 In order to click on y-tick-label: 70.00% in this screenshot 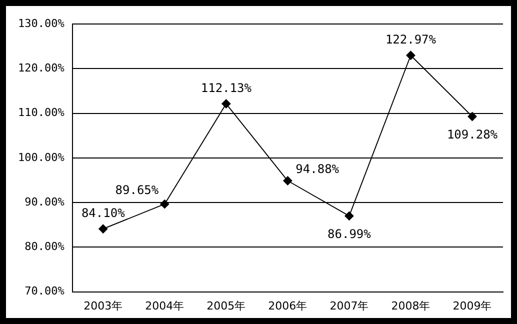, I will do `click(44, 291)`.